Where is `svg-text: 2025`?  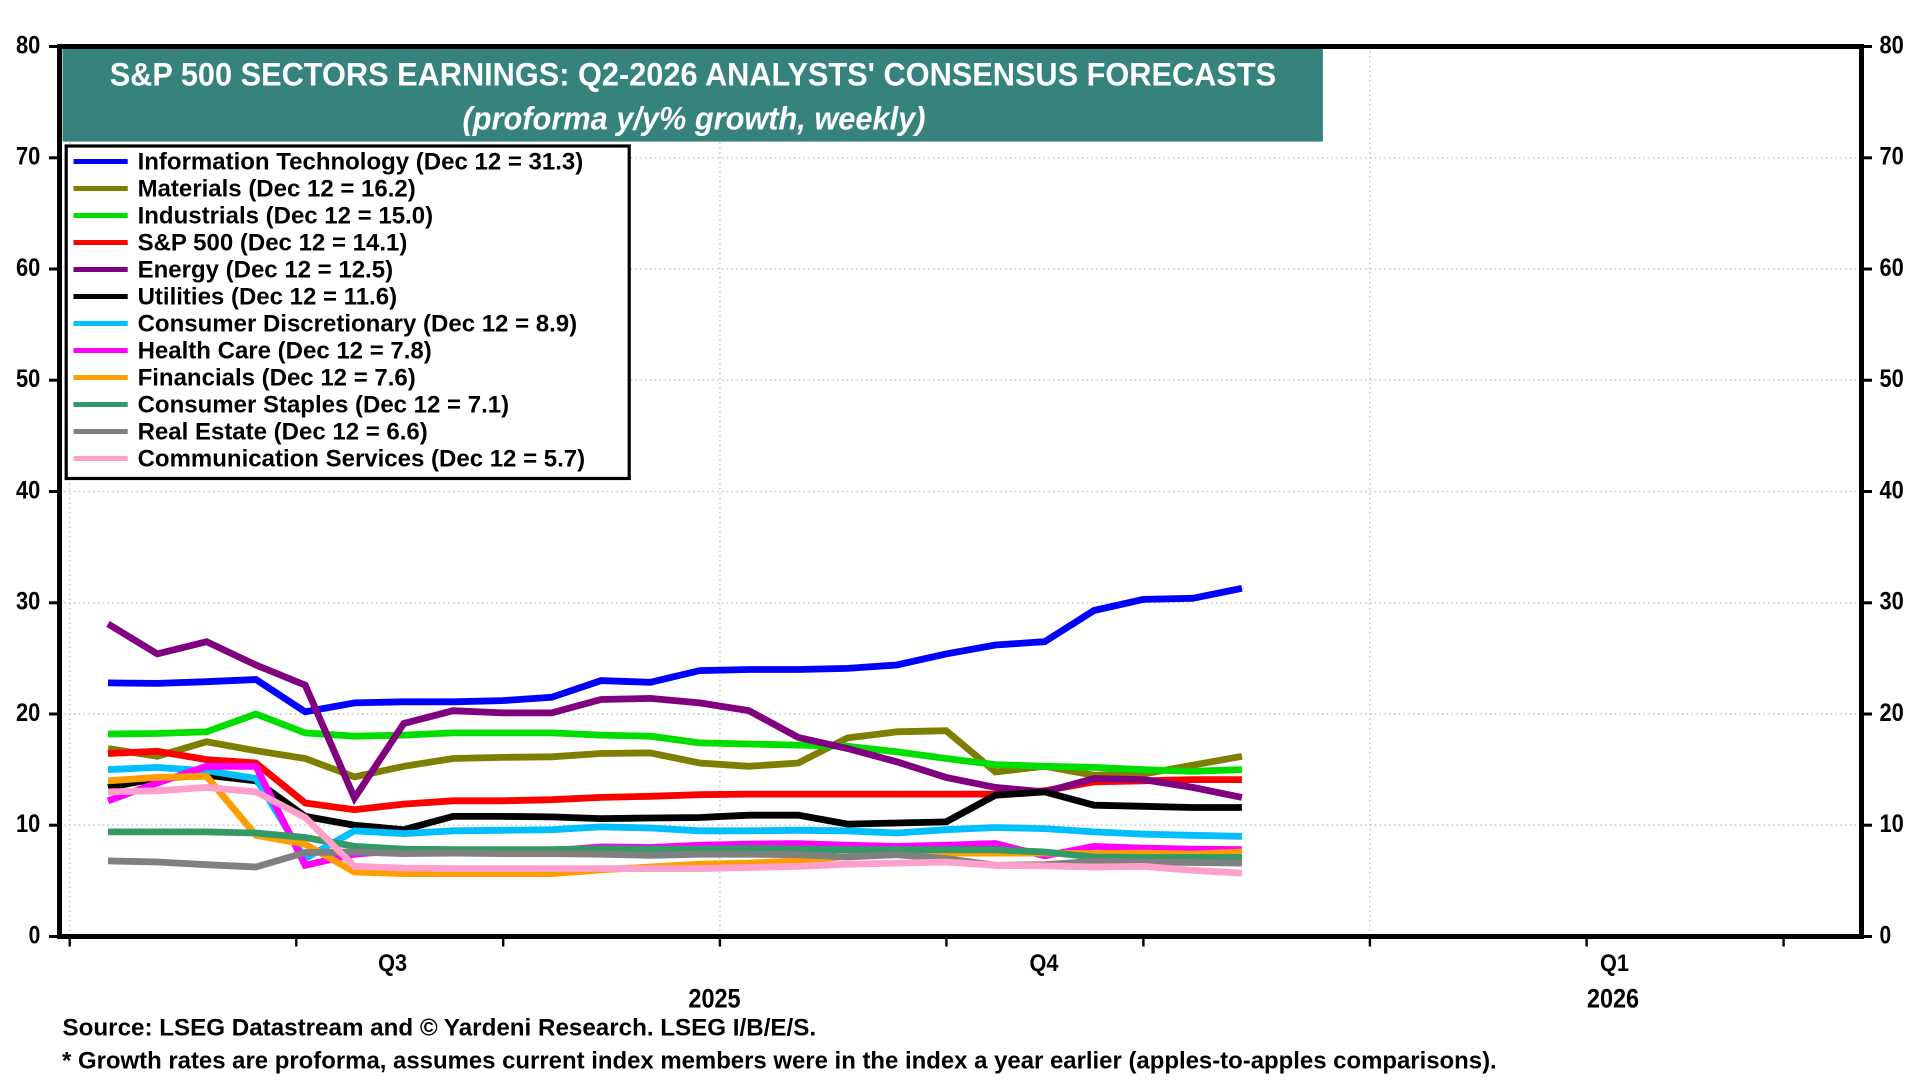
svg-text: 2025 is located at coordinates (714, 999).